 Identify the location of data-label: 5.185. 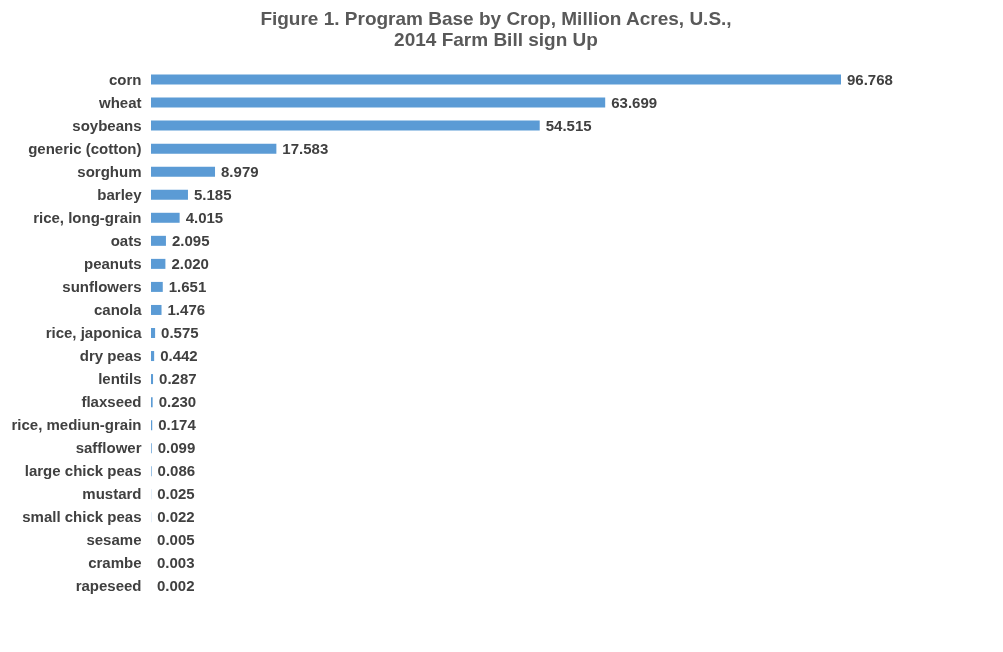
(212, 194).